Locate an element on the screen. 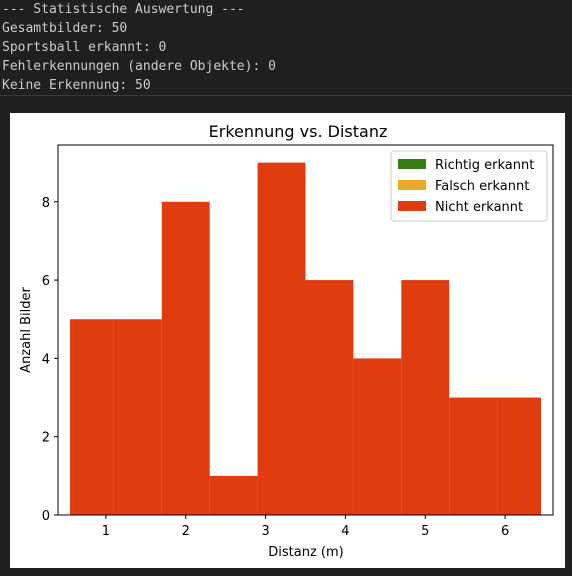 This screenshot has width=572, height=576. console-line: Keine Erkennung: 50 is located at coordinates (76, 85).